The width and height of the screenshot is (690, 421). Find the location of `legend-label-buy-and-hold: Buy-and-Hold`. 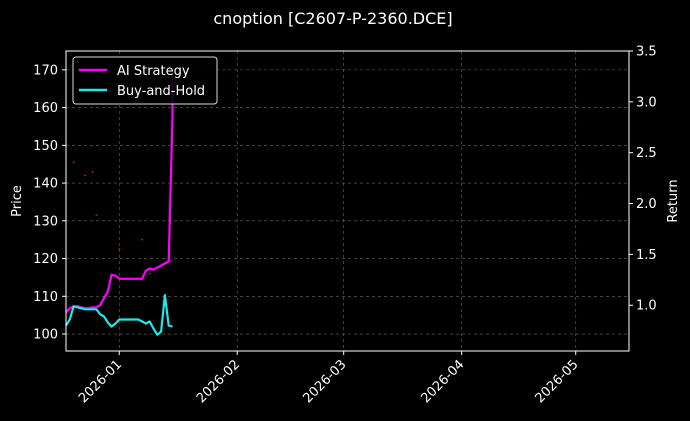

legend-label-buy-and-hold: Buy-and-Hold is located at coordinates (161, 91).